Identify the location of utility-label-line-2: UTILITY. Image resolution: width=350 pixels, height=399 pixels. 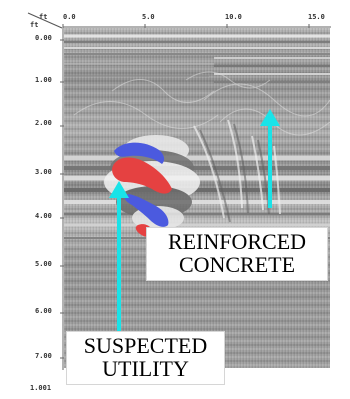
(145, 369).